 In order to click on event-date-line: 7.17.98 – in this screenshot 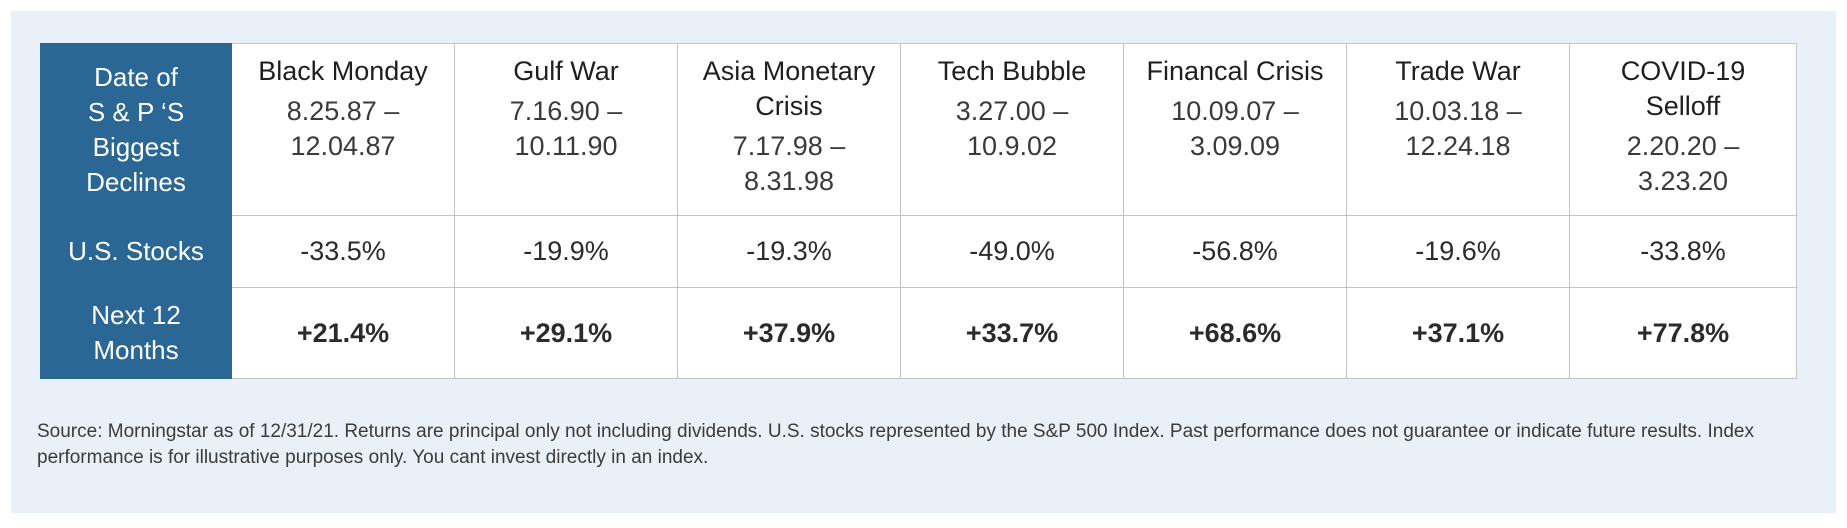, I will do `click(789, 146)`.